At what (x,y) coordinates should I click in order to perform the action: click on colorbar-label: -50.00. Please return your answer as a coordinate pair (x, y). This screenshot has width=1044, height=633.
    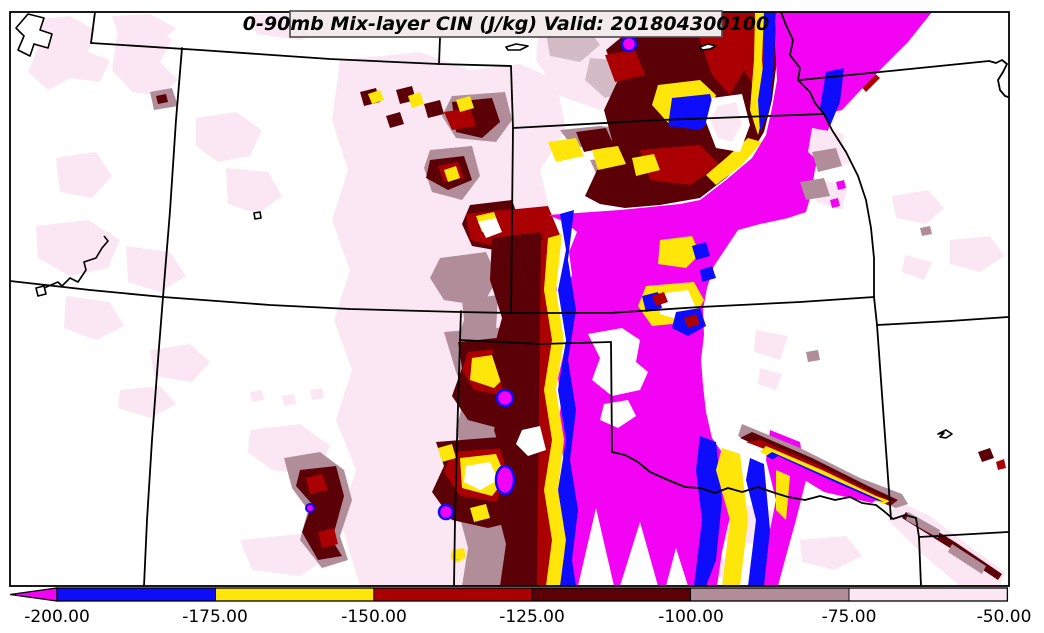
    Looking at the image, I should click on (1004, 617).